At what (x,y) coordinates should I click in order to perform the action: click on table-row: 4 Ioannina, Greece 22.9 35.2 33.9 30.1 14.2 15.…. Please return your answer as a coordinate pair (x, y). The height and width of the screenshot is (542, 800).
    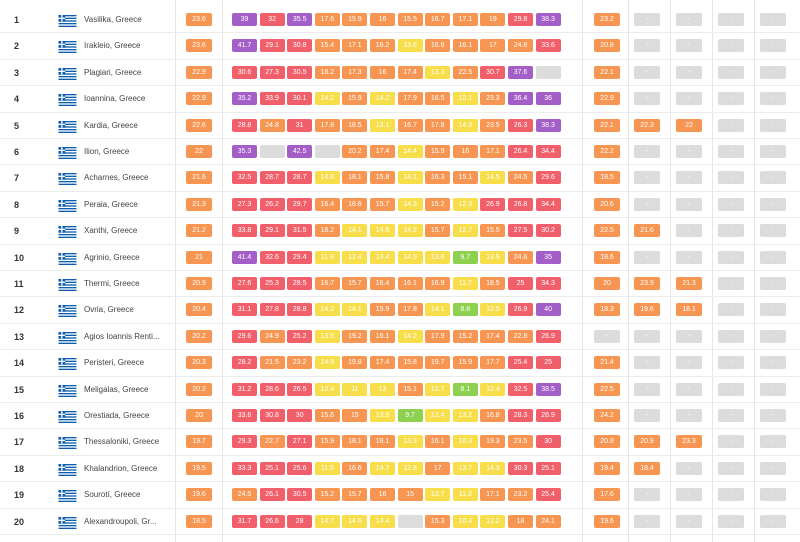
    Looking at the image, I should click on (400, 99).